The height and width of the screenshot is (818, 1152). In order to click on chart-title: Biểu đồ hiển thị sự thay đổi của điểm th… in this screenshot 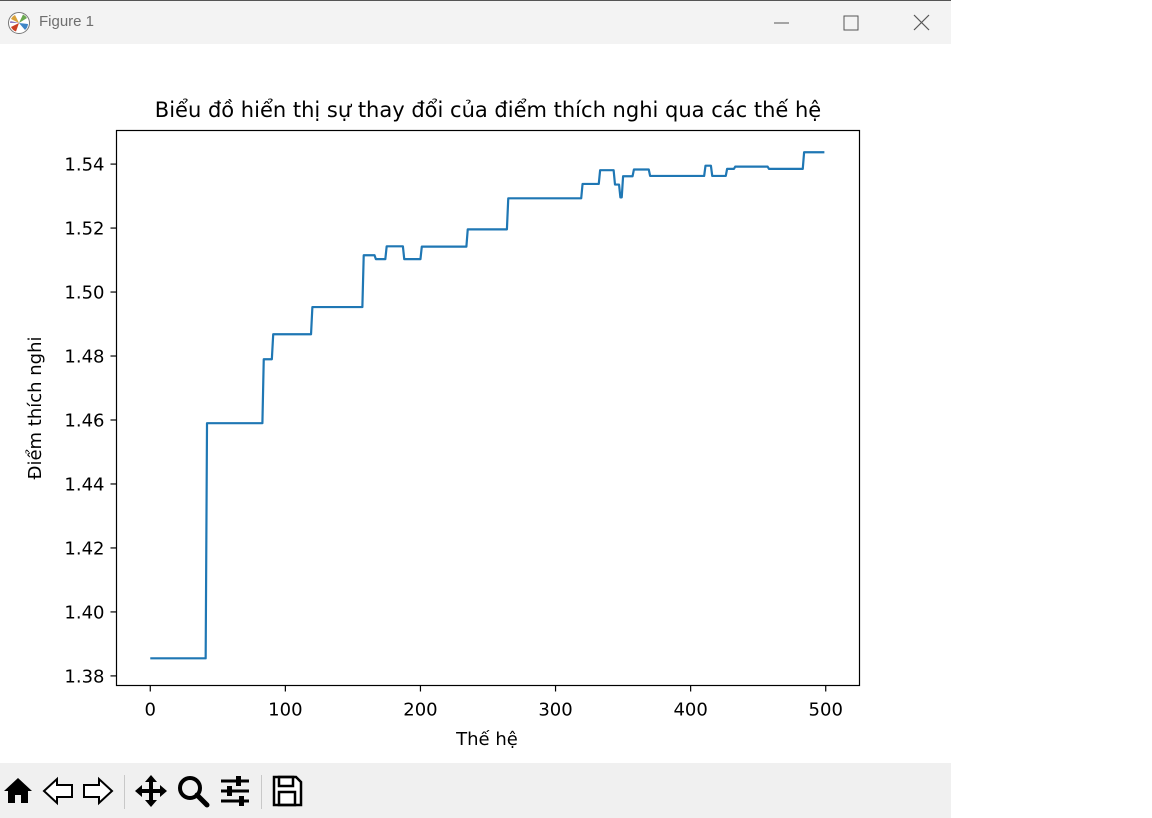, I will do `click(488, 110)`.